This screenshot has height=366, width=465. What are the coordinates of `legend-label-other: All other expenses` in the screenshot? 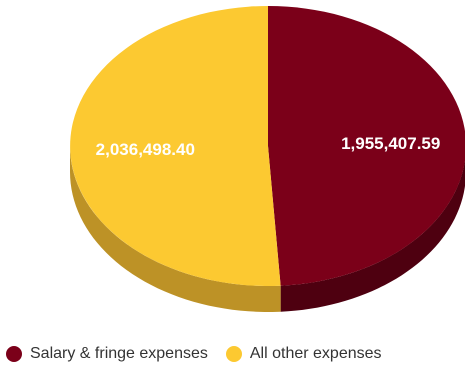 It's located at (315, 353).